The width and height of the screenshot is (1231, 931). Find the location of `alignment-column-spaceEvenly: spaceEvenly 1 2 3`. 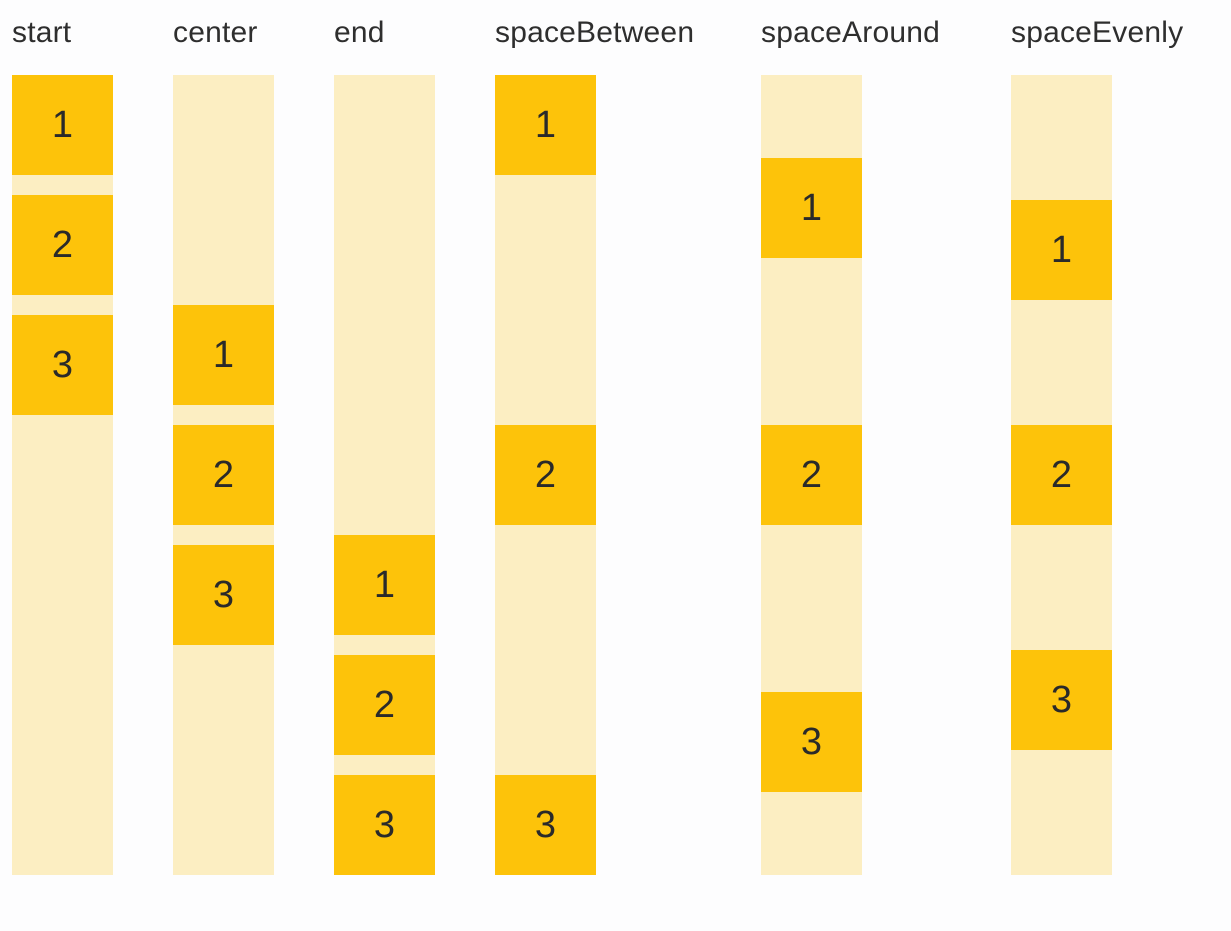

alignment-column-spaceEvenly: spaceEvenly 1 2 3 is located at coordinates (1097, 444).